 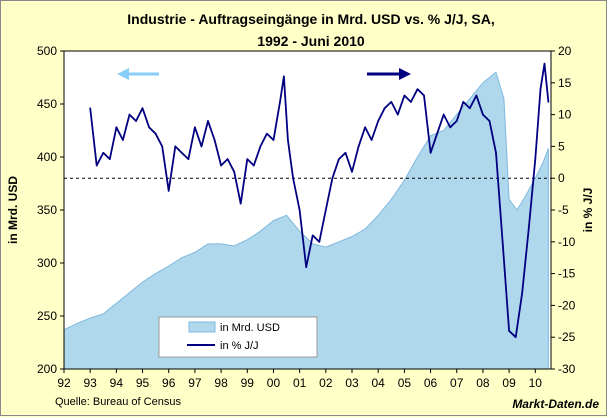 I want to click on x-tick-label: 08, so click(x=483, y=383).